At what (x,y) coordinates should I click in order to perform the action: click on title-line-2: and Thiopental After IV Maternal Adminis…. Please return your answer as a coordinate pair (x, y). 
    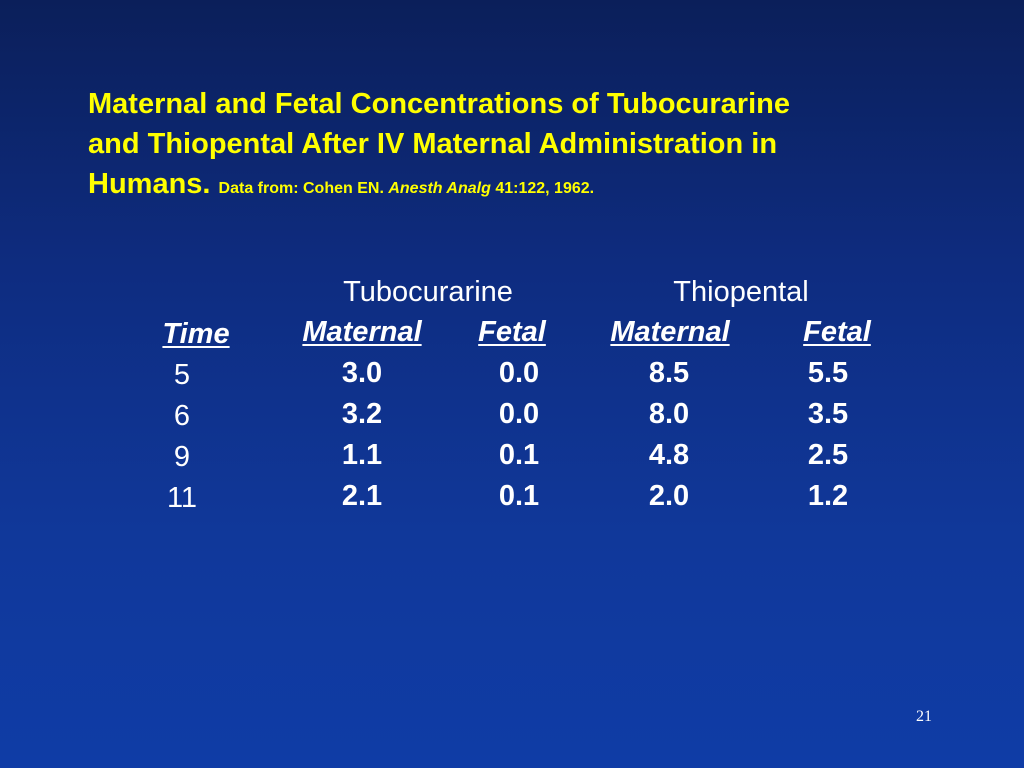
    Looking at the image, I should click on (433, 144).